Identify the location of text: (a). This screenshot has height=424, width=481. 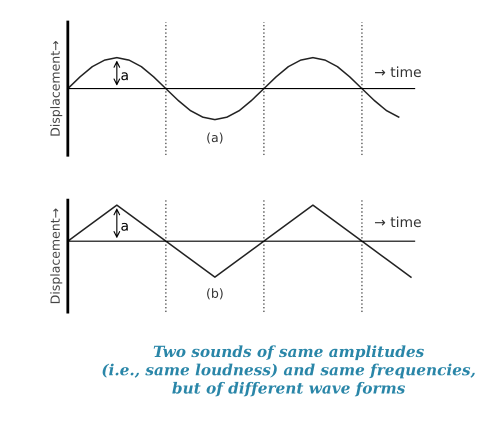
(215, 138).